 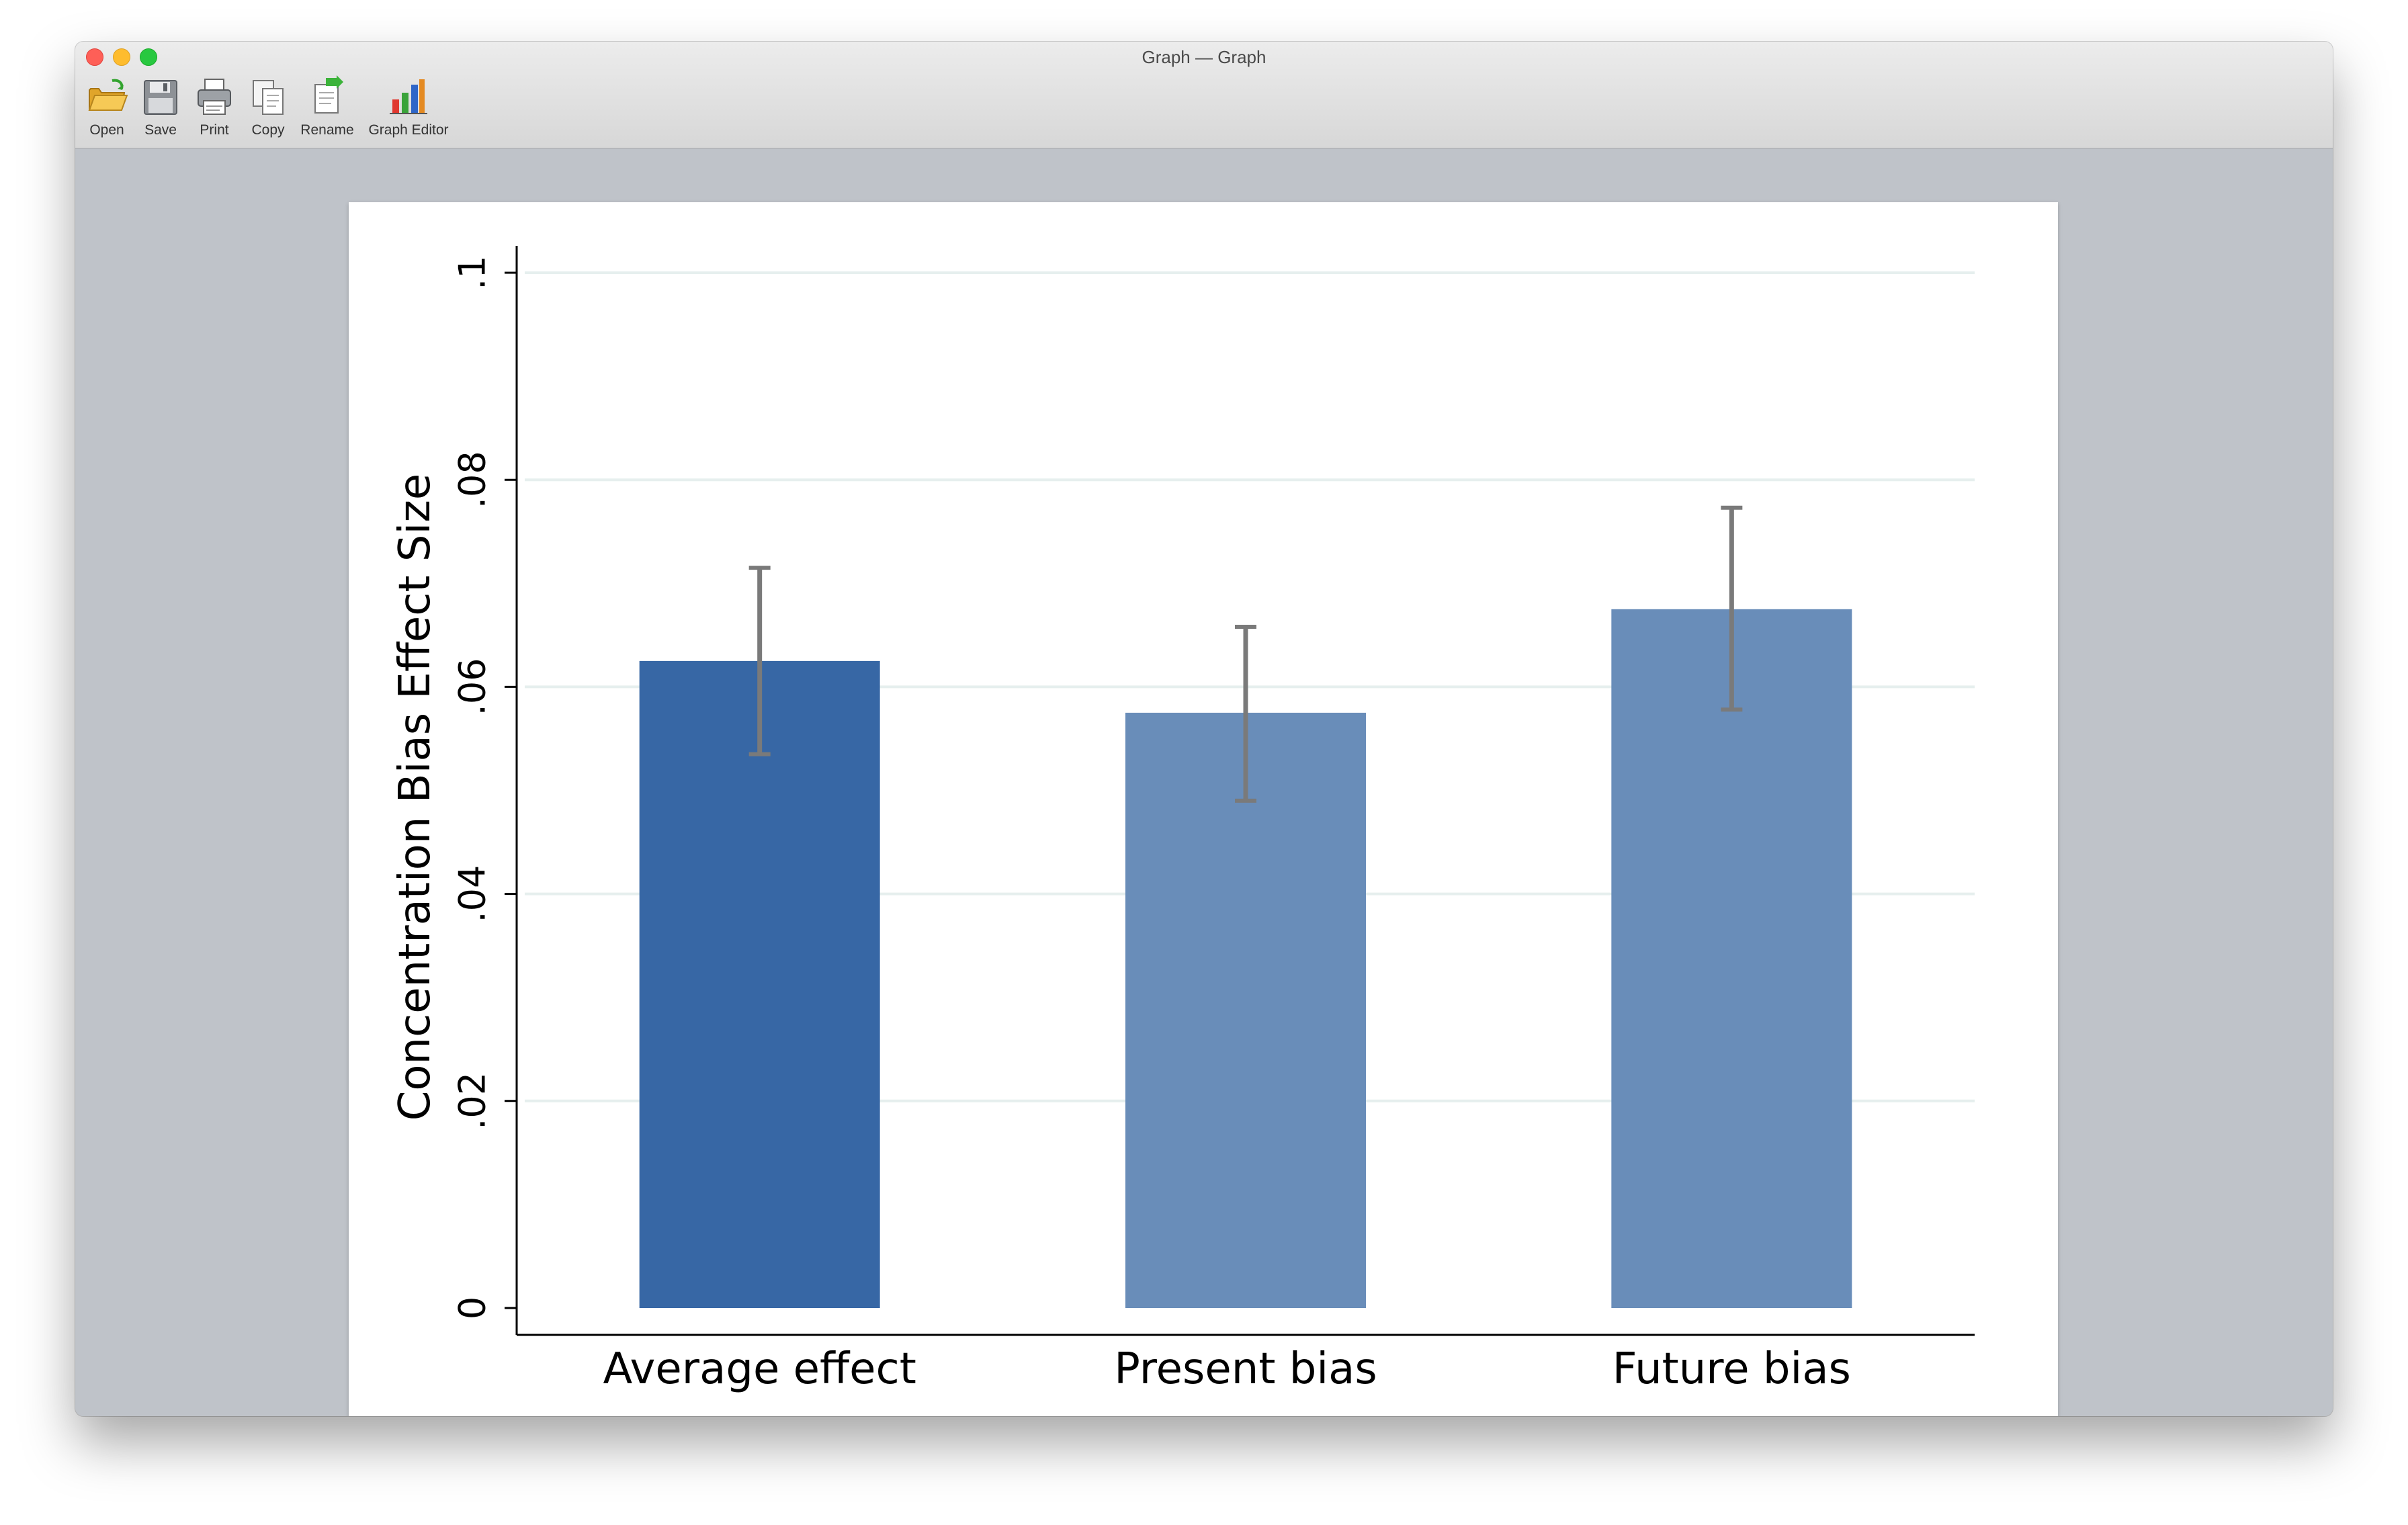 I want to click on x-category-label: Average effect, so click(x=759, y=1369).